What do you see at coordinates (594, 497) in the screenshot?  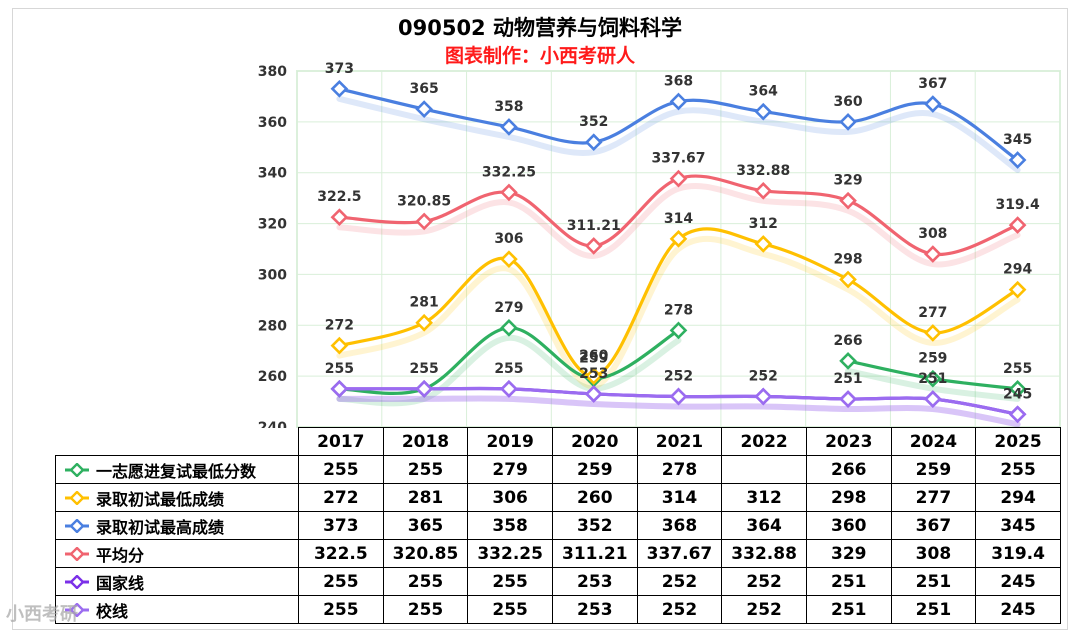 I see `table-cell: 260` at bounding box center [594, 497].